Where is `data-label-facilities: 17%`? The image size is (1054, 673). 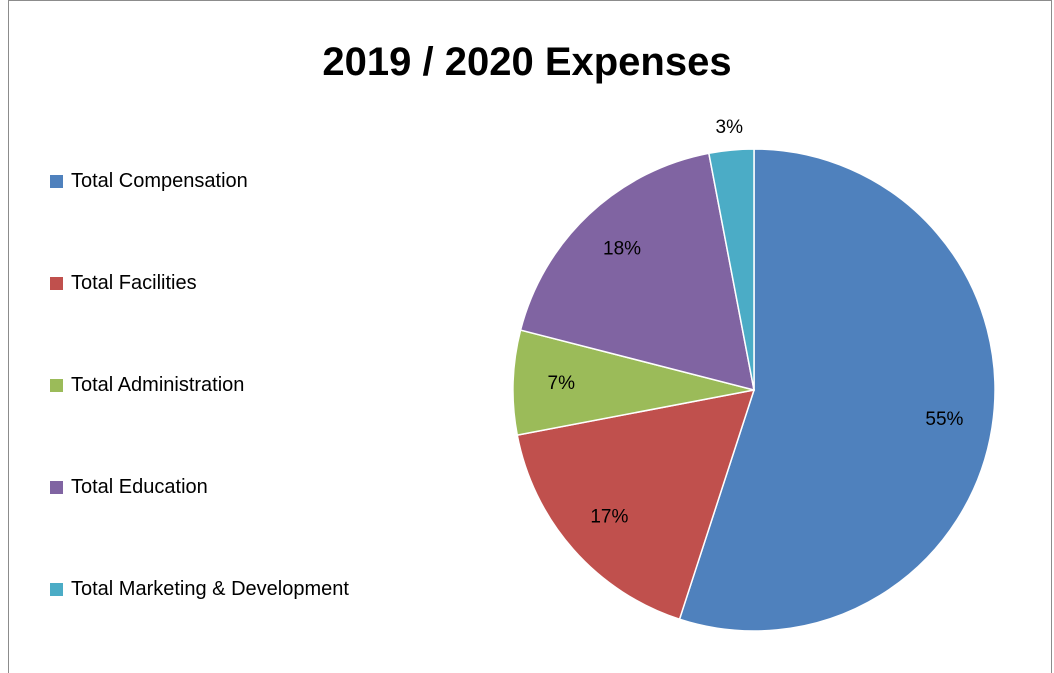 data-label-facilities: 17% is located at coordinates (609, 517).